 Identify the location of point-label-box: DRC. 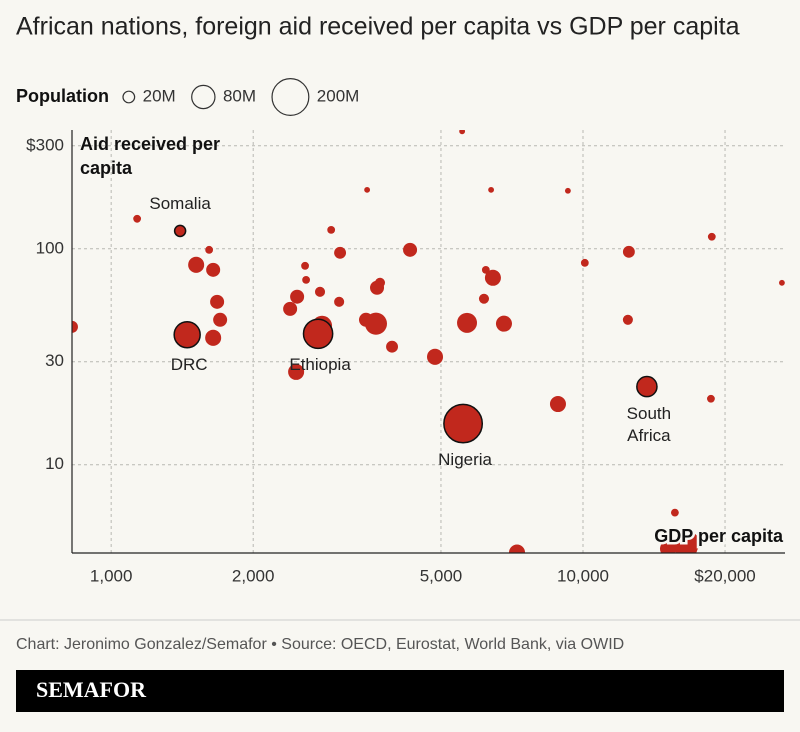
(189, 364).